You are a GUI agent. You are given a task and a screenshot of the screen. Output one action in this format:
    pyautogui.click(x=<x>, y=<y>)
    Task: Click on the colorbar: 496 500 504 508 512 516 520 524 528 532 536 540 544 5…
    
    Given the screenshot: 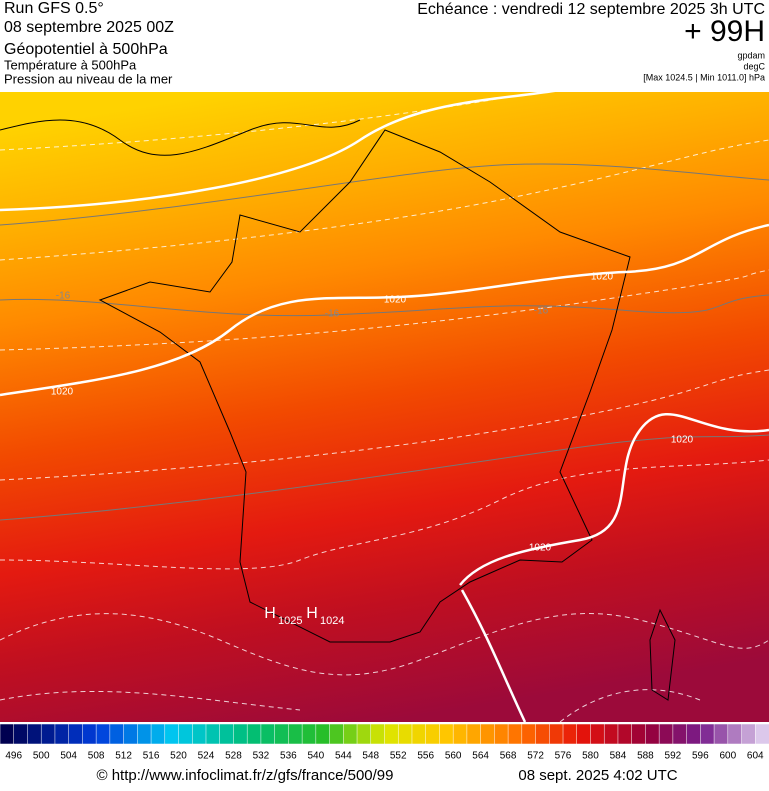 What is the action you would take?
    pyautogui.click(x=384, y=742)
    